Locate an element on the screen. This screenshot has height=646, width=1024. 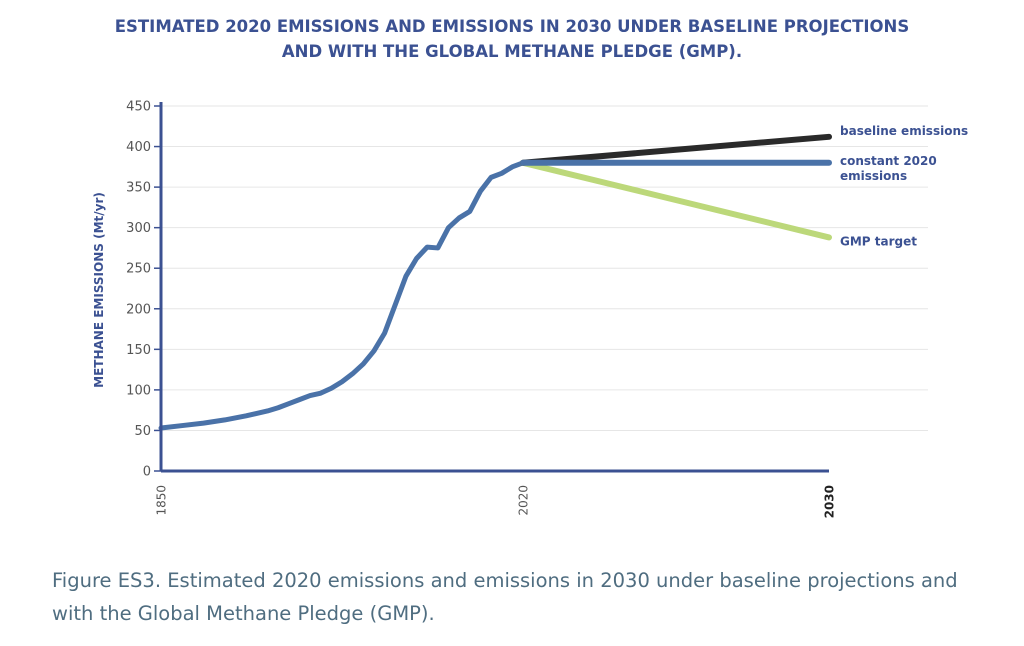
y-tick-label: 0 is located at coordinates (147, 472).